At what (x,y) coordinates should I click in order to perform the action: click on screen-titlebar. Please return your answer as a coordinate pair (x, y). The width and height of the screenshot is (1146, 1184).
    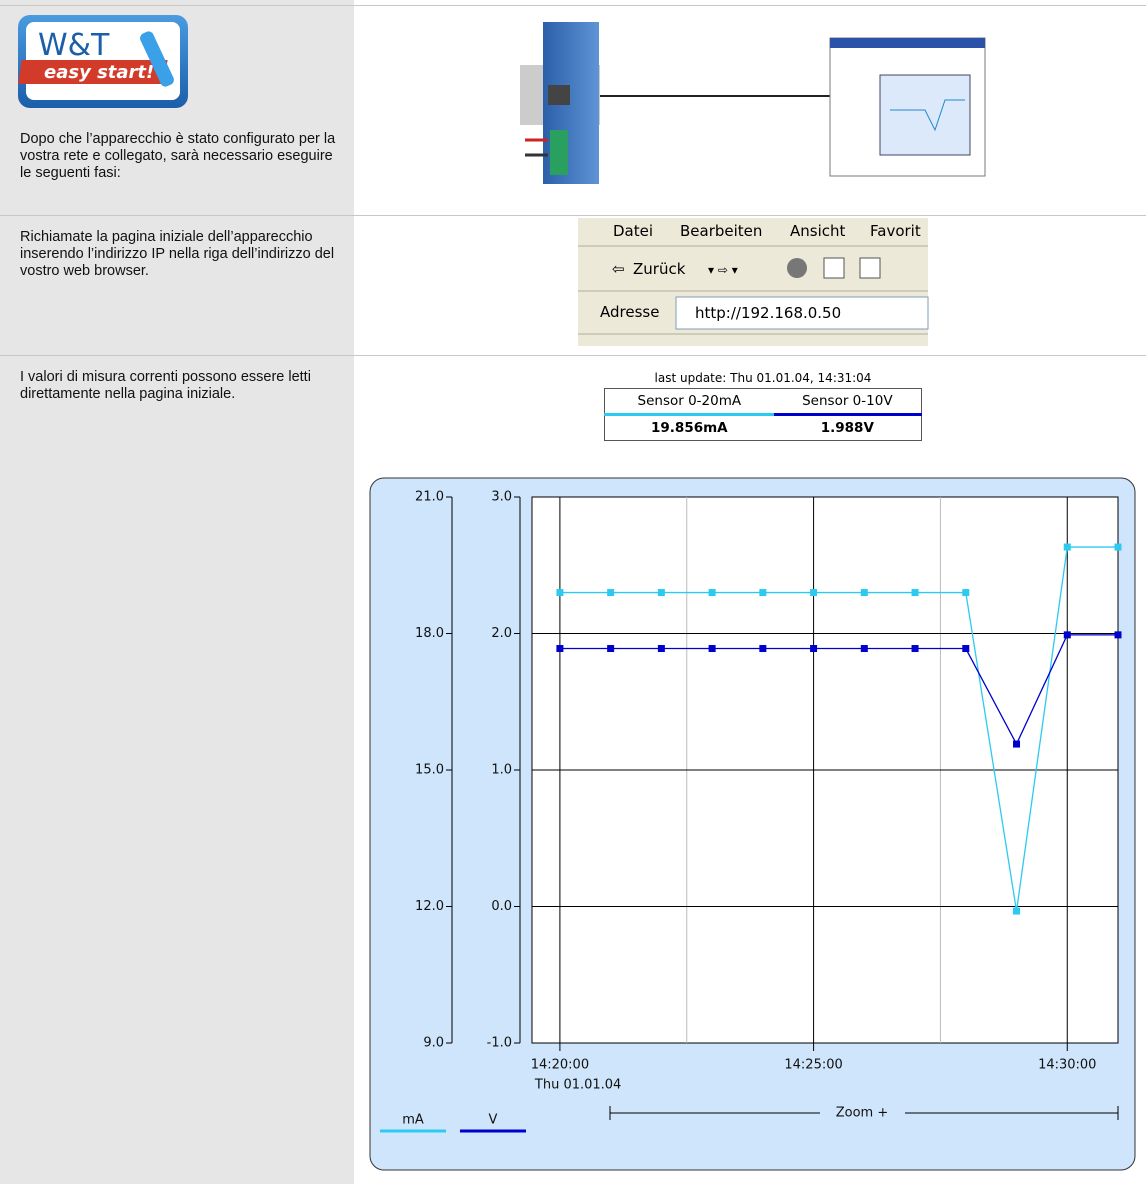
    Looking at the image, I should click on (907, 43).